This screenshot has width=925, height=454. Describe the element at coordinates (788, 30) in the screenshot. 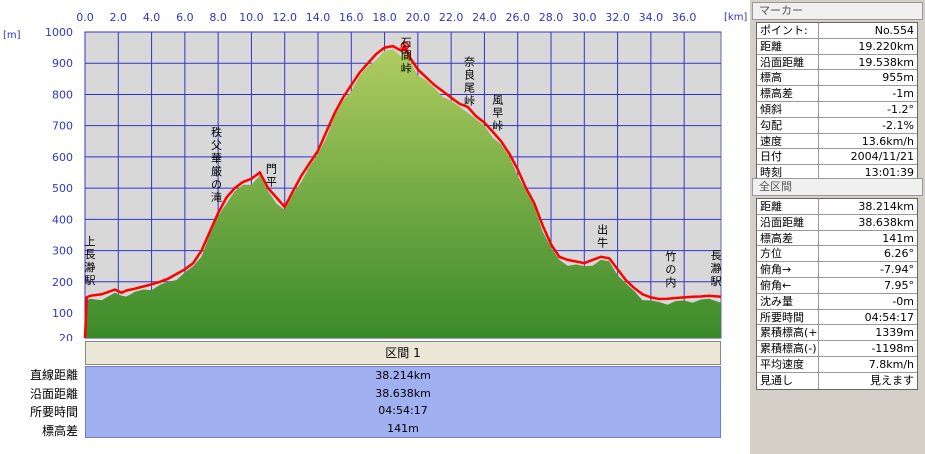

I see `marker-key: ポイント:` at that location.